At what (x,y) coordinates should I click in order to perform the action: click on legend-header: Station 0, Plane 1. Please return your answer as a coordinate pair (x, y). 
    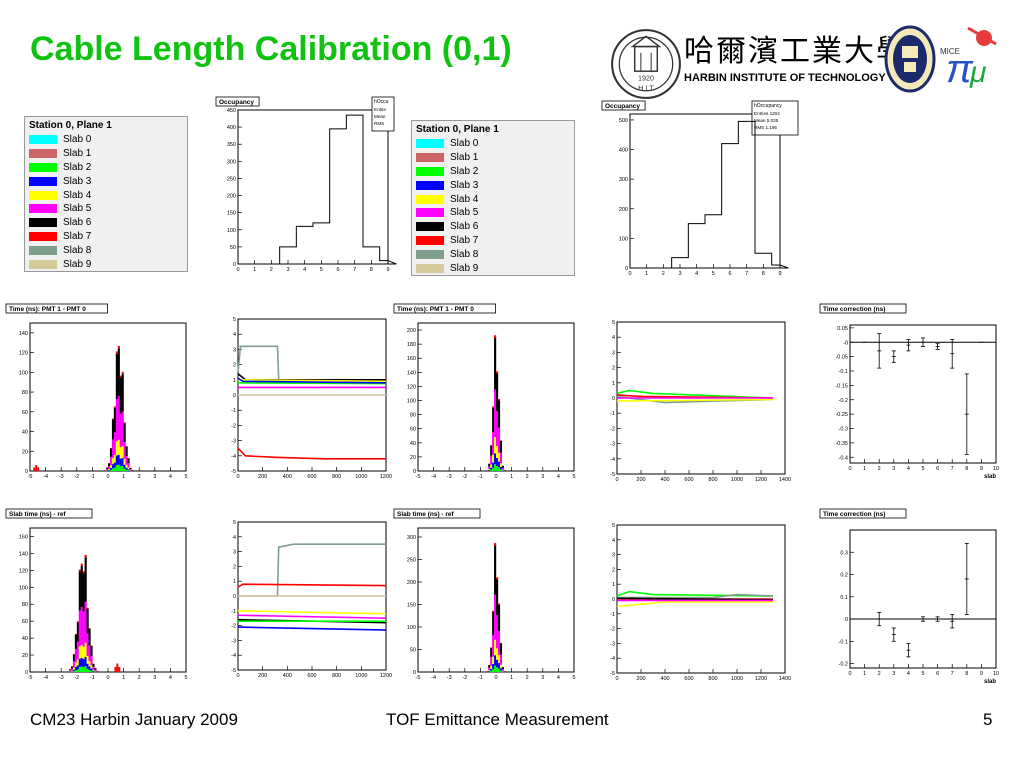
    Looking at the image, I should click on (70, 125).